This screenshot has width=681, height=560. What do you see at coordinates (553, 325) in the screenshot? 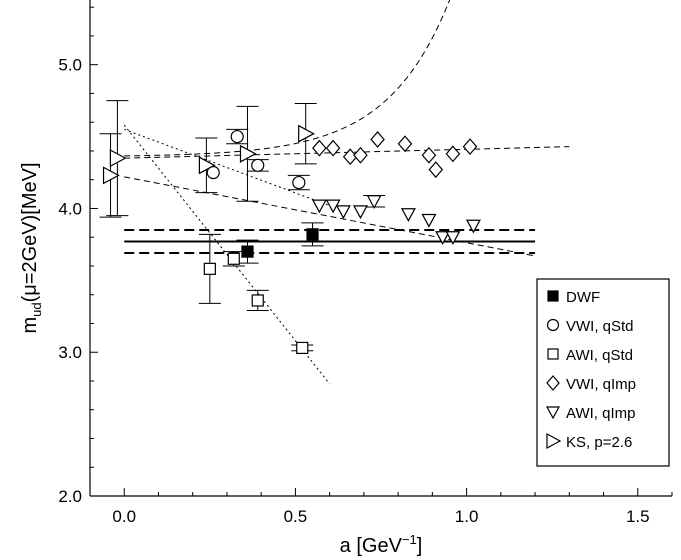
I see `legend-marker-vwi-qstd` at bounding box center [553, 325].